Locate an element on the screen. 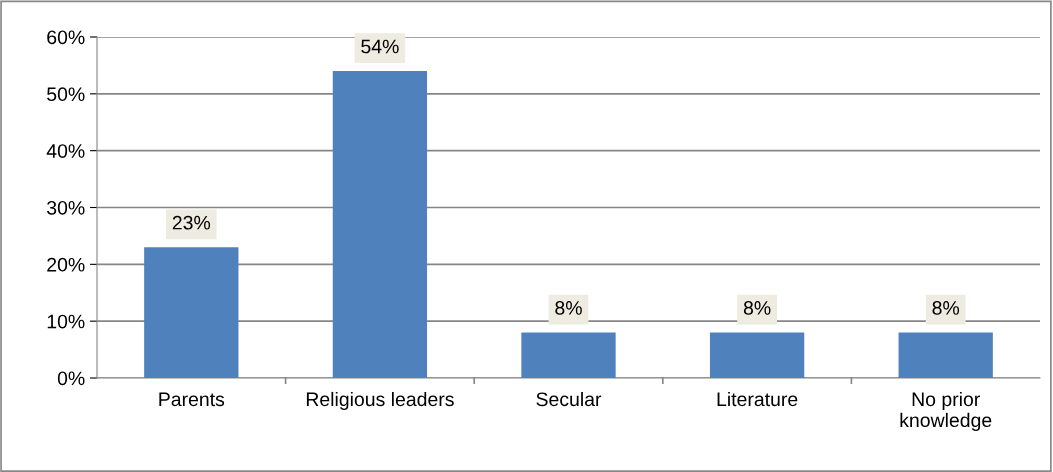 The image size is (1053, 472). y-tick-label: 10% is located at coordinates (66, 321).